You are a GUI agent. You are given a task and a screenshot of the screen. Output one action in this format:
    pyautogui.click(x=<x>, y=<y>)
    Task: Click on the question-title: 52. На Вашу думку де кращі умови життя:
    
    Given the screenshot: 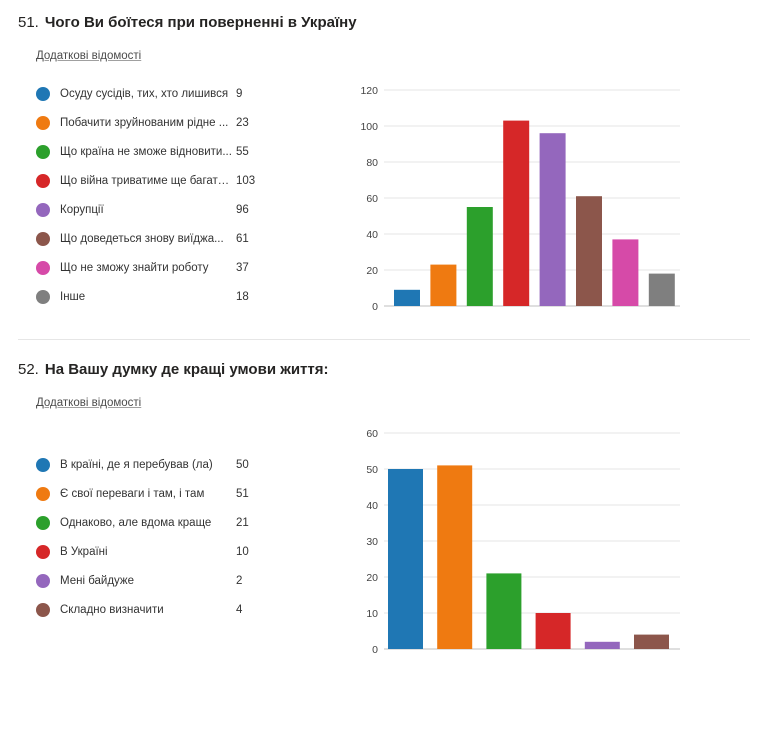 What is the action you would take?
    pyautogui.click(x=173, y=369)
    